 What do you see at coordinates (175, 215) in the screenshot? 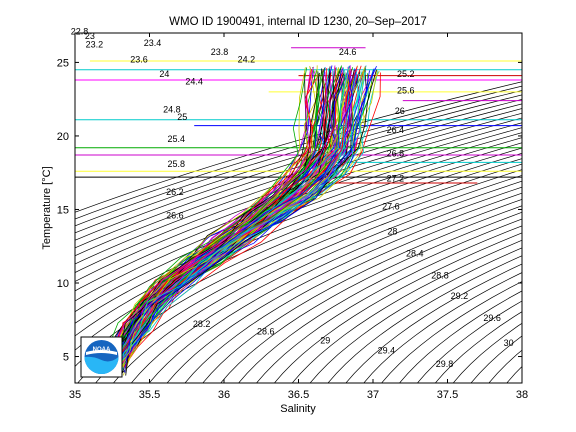
I see `contour-label: 26.6` at bounding box center [175, 215].